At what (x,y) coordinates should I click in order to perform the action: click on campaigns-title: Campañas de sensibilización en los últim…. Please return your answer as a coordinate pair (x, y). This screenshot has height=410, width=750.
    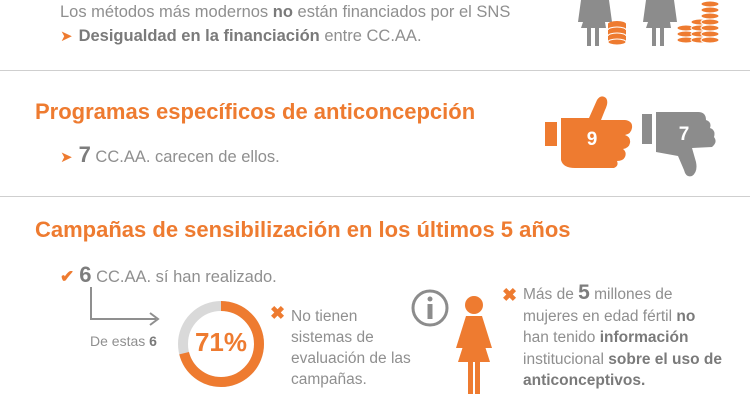
    Looking at the image, I should click on (303, 229).